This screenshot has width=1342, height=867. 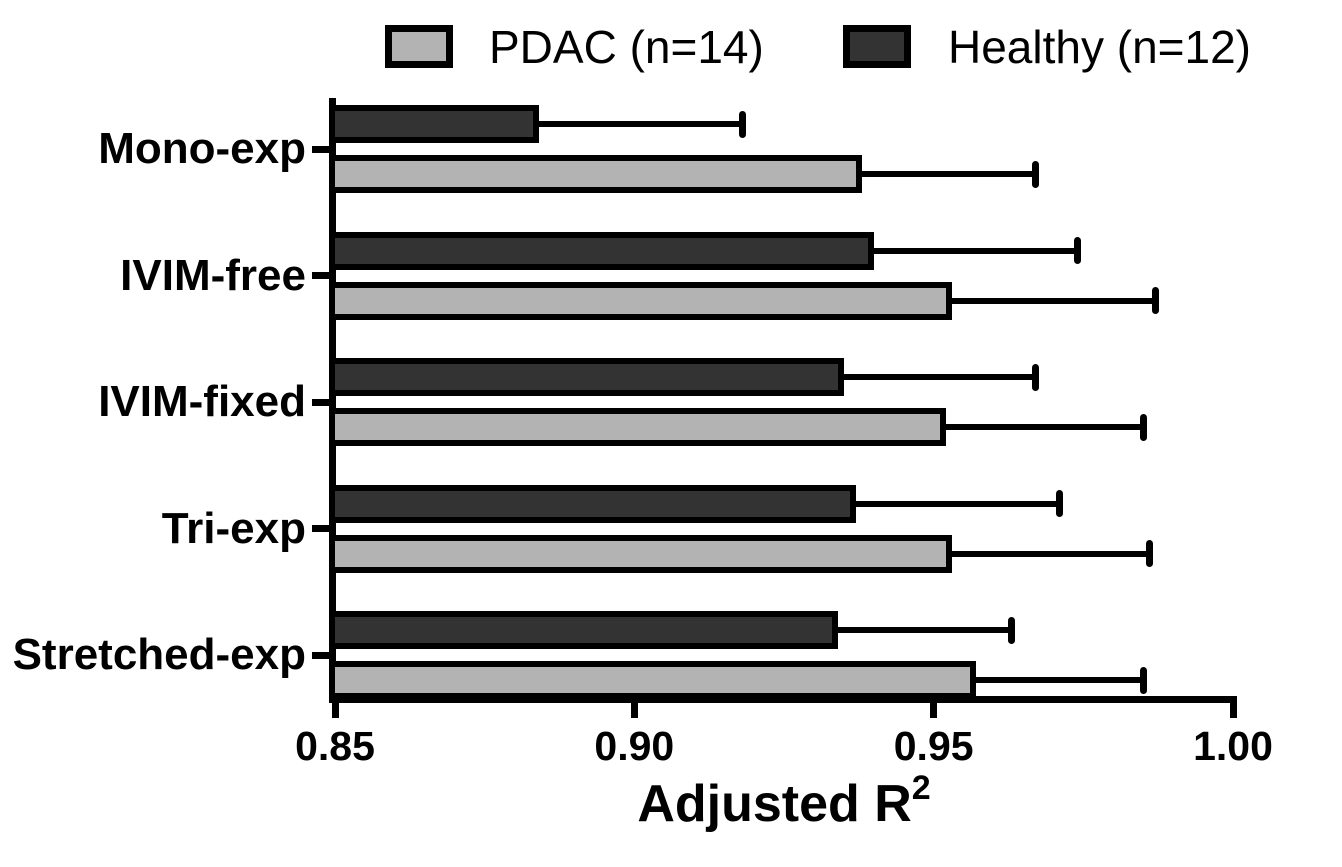 I want to click on category-label: Tri-exp, so click(x=233, y=528).